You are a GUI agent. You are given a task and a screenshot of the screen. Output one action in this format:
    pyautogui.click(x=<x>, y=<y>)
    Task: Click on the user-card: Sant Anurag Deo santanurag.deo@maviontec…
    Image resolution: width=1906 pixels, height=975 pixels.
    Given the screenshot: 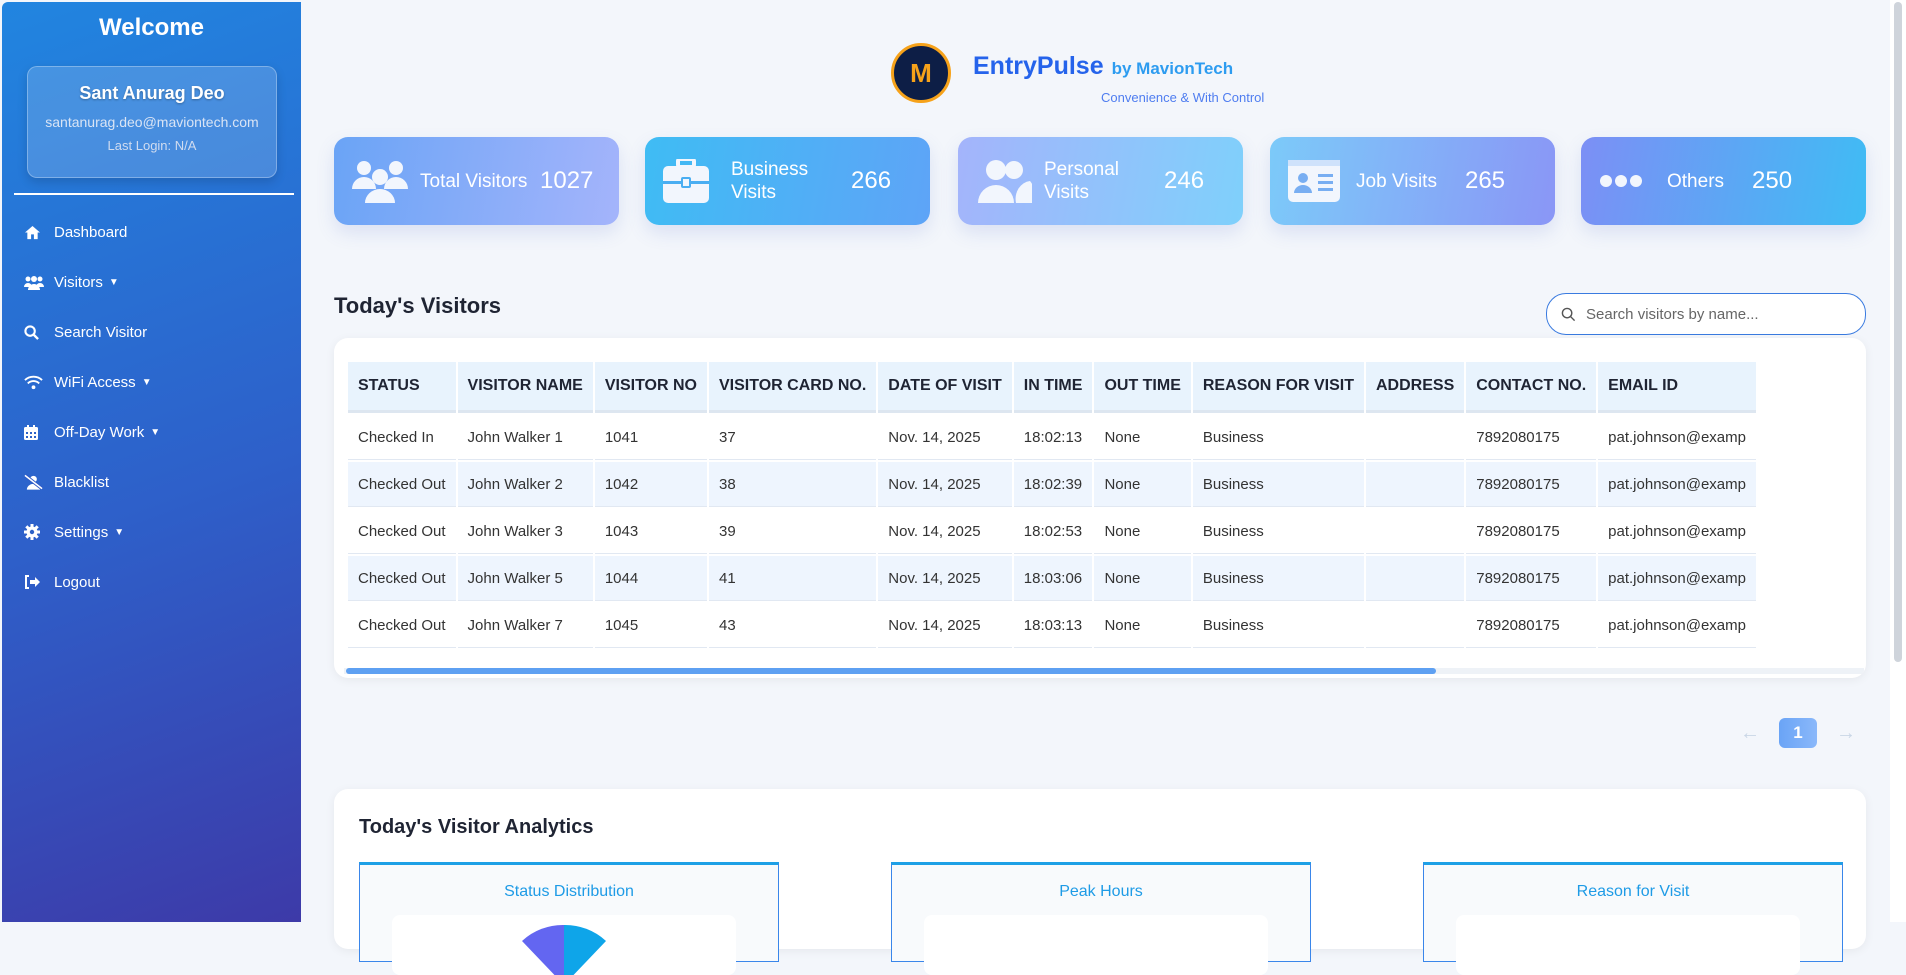 What is the action you would take?
    pyautogui.click(x=152, y=122)
    